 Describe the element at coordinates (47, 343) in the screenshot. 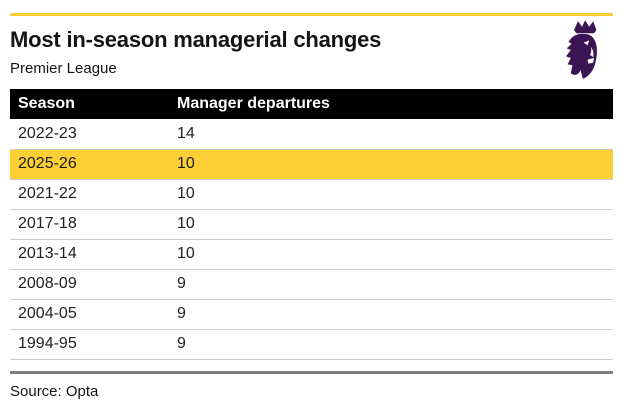

I see `season-cell: 1994-95` at that location.